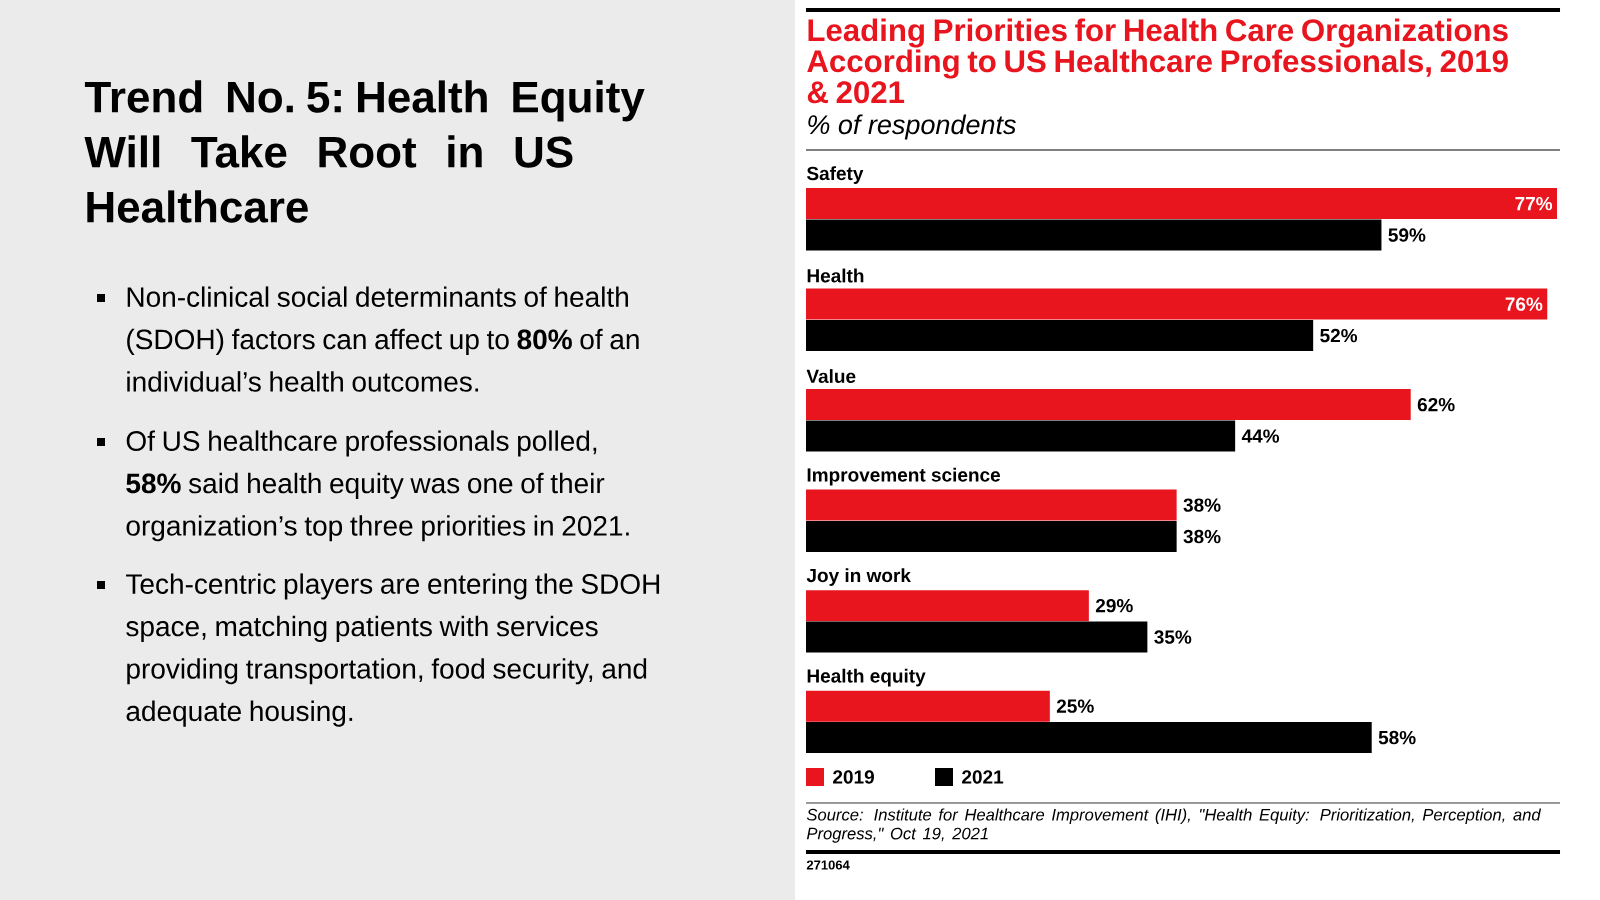  What do you see at coordinates (983, 777) in the screenshot?
I see `legend-label: 2021` at bounding box center [983, 777].